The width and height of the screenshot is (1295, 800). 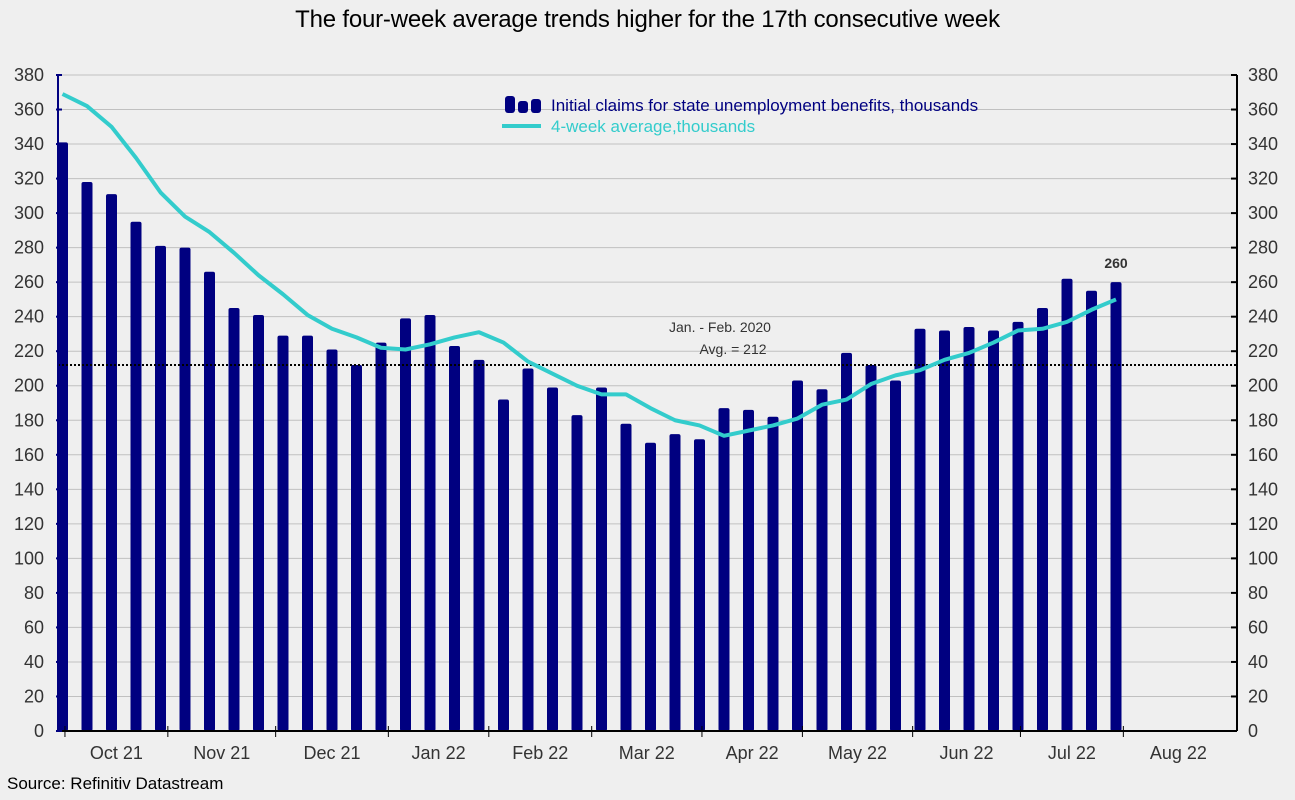 What do you see at coordinates (1263, 213) in the screenshot?
I see `y-tick-label-right: 300` at bounding box center [1263, 213].